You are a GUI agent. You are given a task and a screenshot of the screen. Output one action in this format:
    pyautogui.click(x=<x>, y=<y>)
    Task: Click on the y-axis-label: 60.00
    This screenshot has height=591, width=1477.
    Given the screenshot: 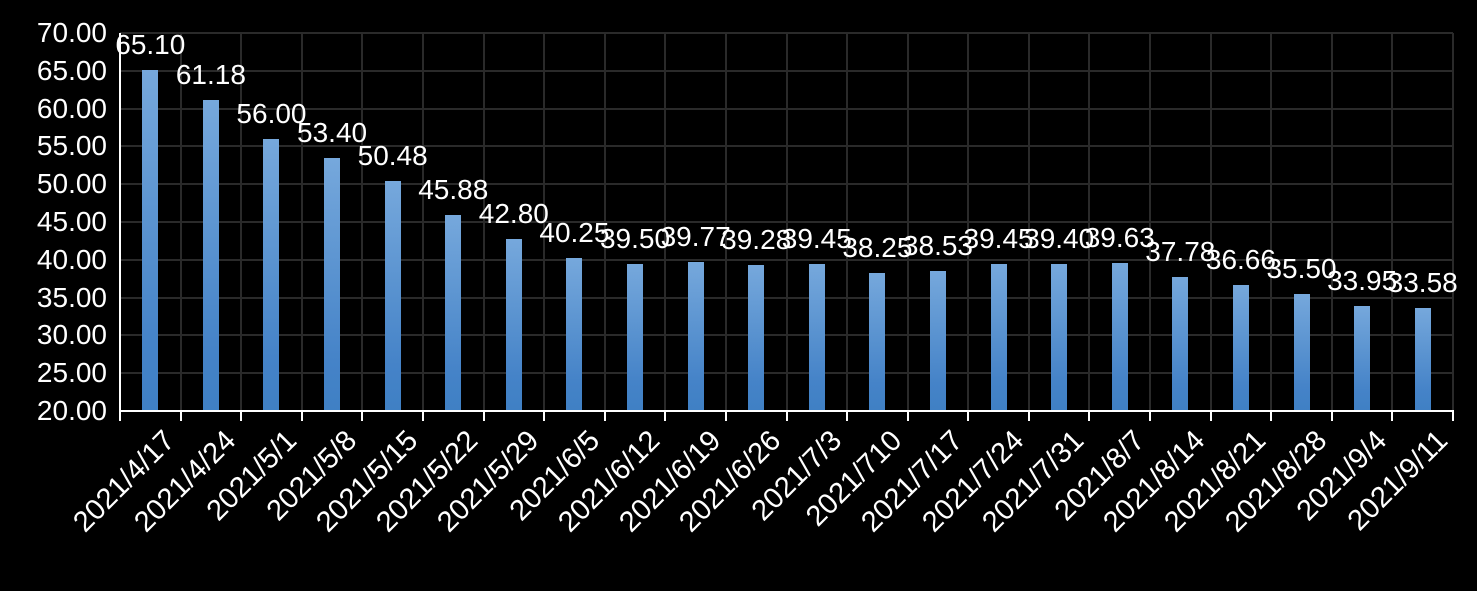 What is the action you would take?
    pyautogui.click(x=71, y=108)
    